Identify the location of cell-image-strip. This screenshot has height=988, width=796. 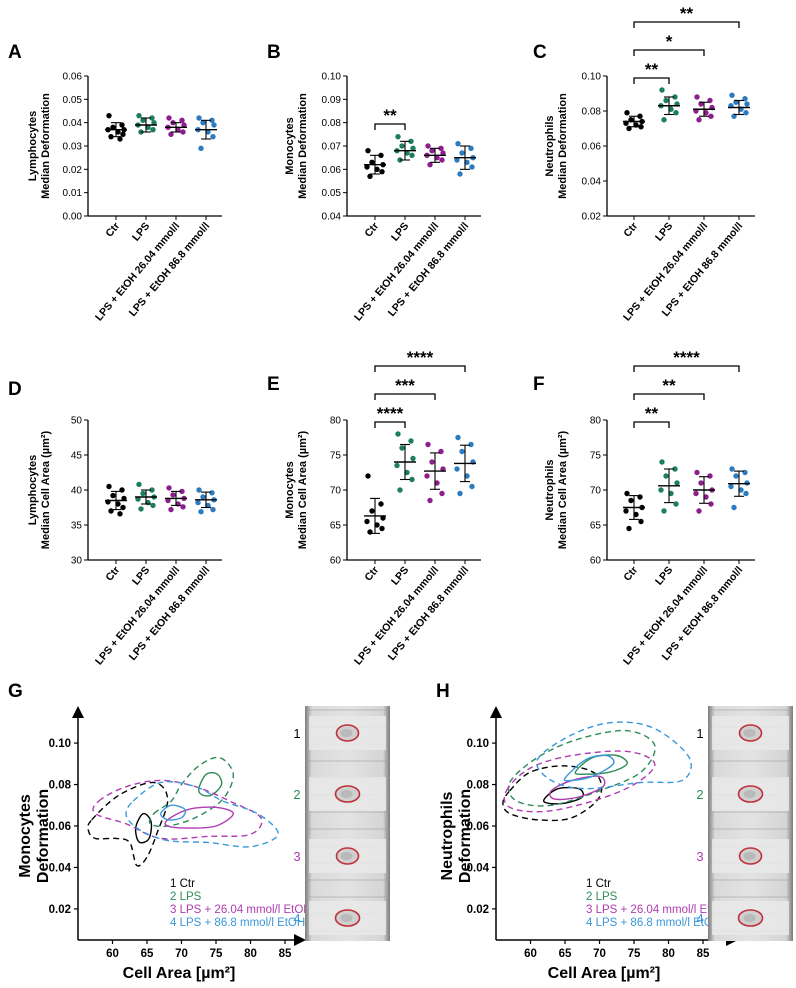
(750, 823).